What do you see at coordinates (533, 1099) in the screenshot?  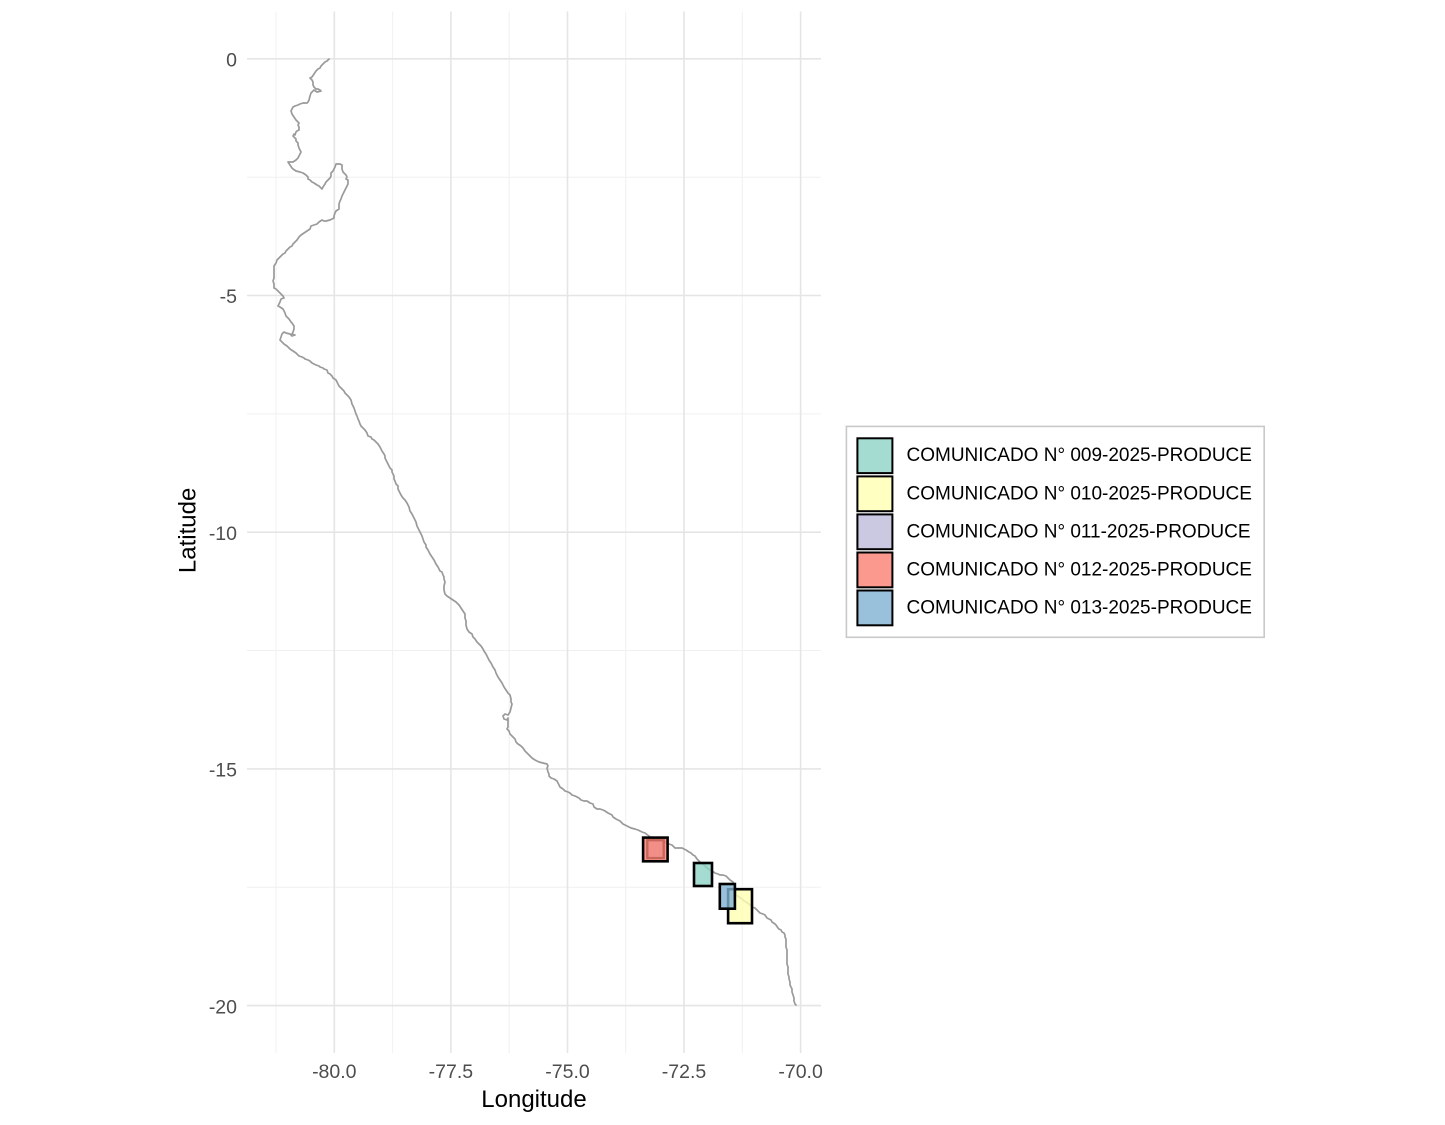 I see `svg-text: Longitude` at bounding box center [533, 1099].